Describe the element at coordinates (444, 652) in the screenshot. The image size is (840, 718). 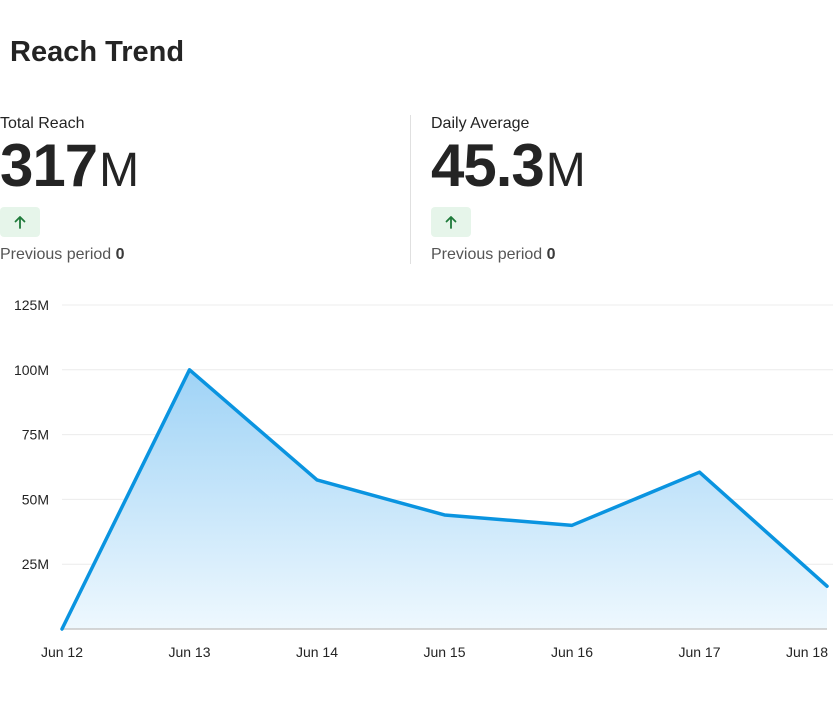
I see `x-tick-label: Jun 15` at that location.